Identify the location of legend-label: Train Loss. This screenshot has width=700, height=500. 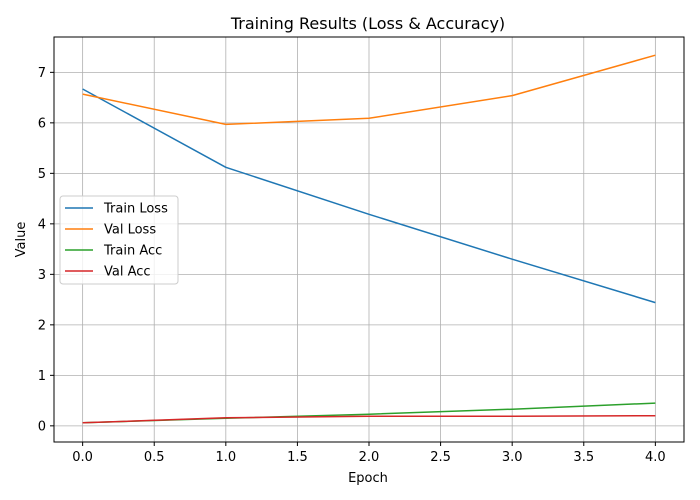
(135, 209).